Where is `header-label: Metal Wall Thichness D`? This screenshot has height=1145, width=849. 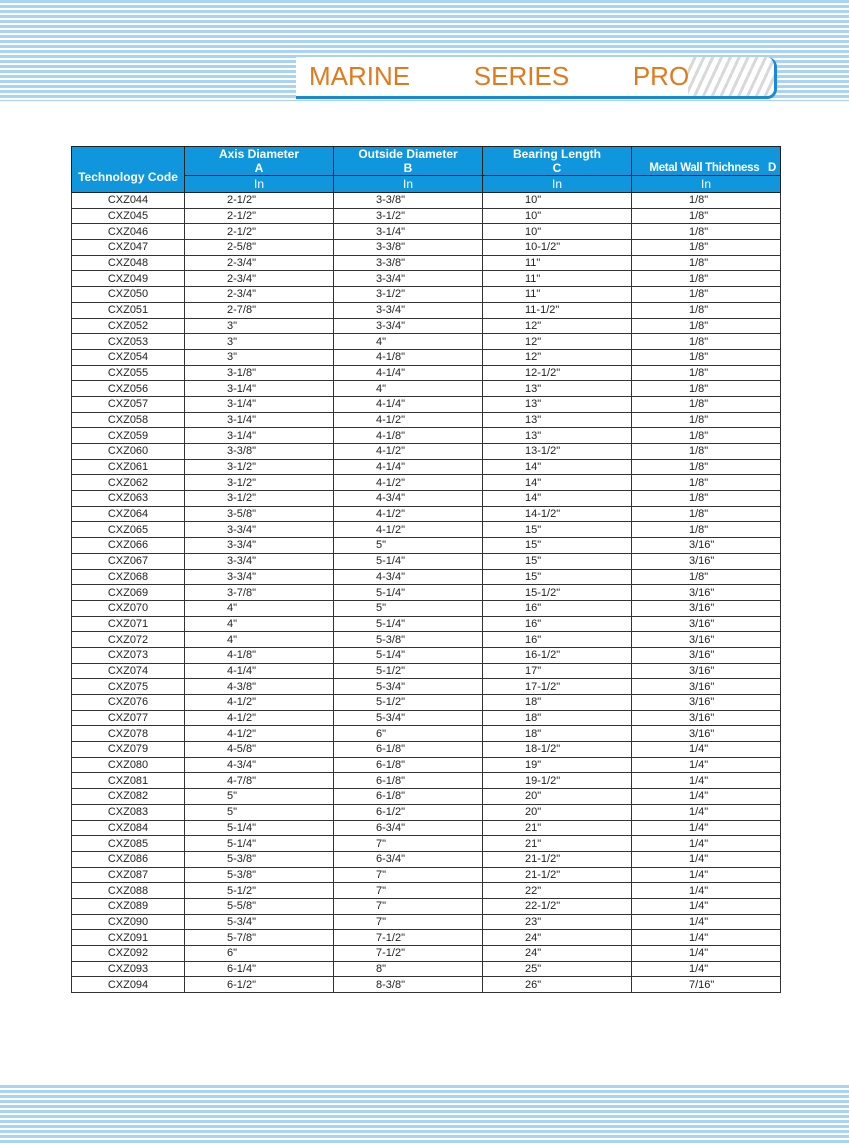 header-label: Metal Wall Thichness D is located at coordinates (712, 168).